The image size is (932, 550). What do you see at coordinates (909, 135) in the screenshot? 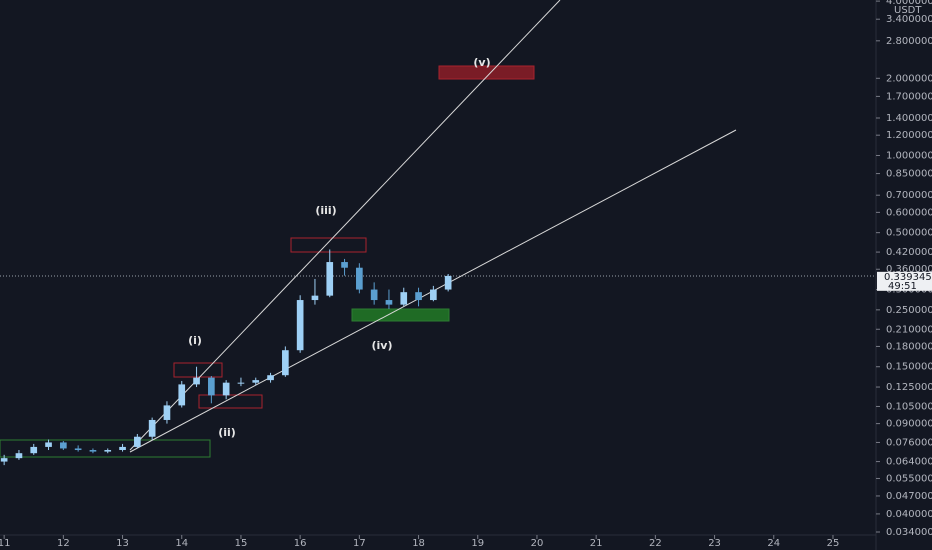
I see `y-tick-label: 1.2000000` at bounding box center [909, 135].